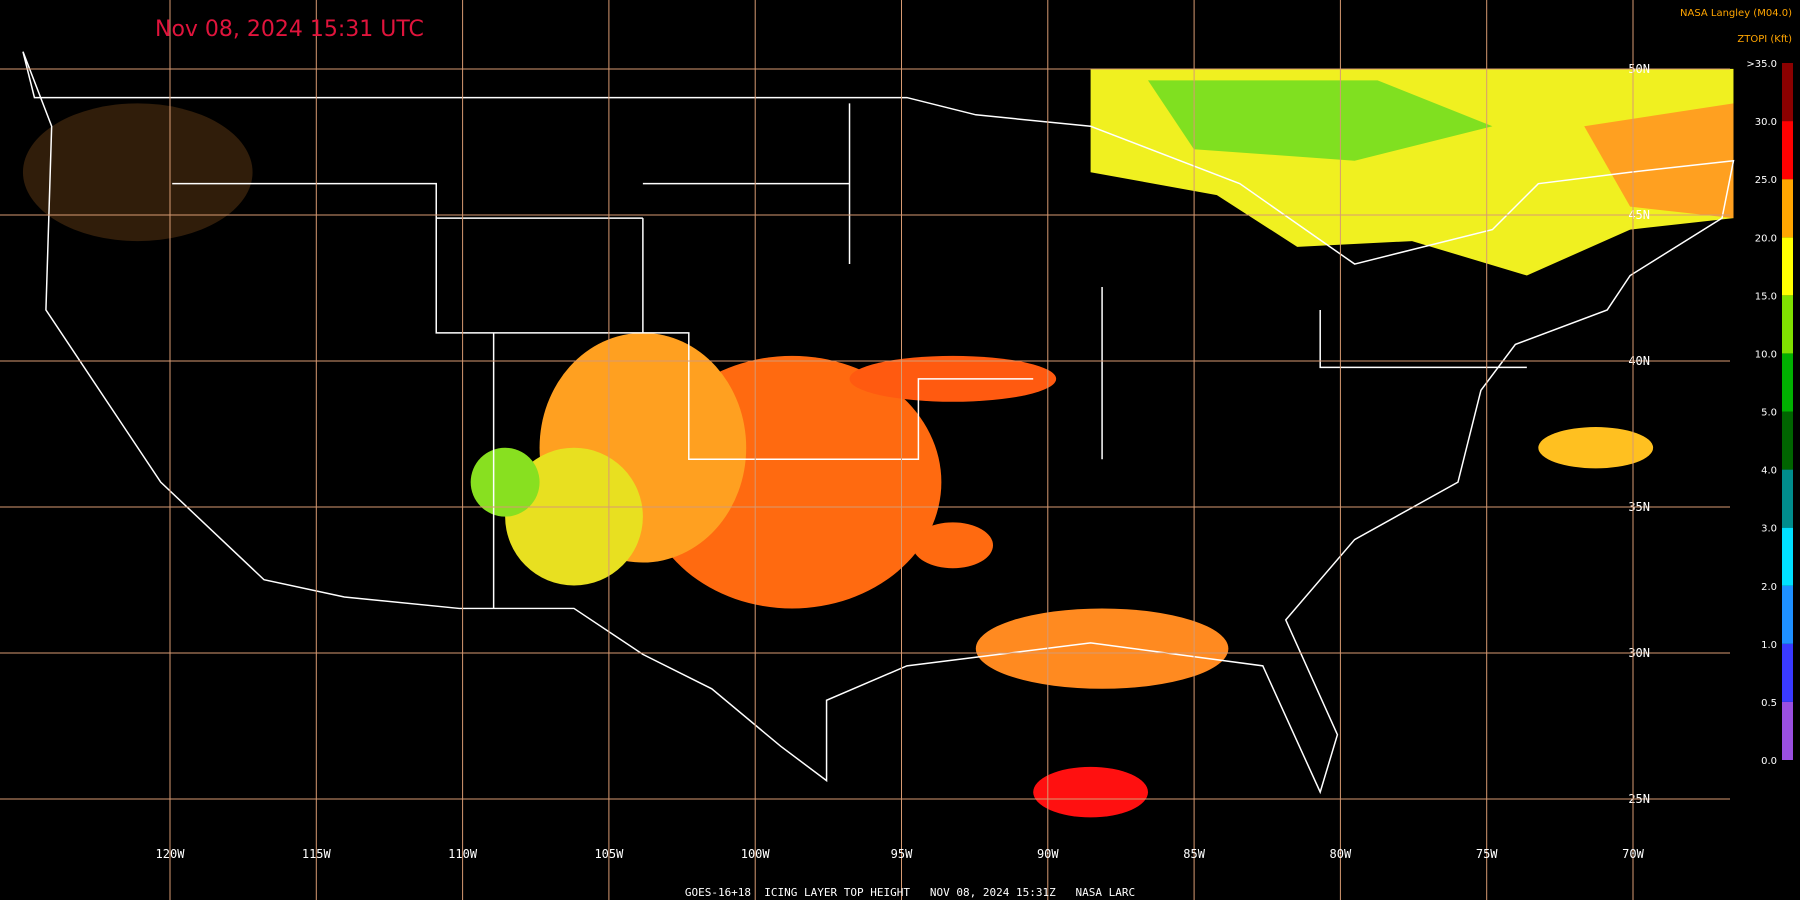  I want to click on latitude-label: 45N, so click(1639, 215).